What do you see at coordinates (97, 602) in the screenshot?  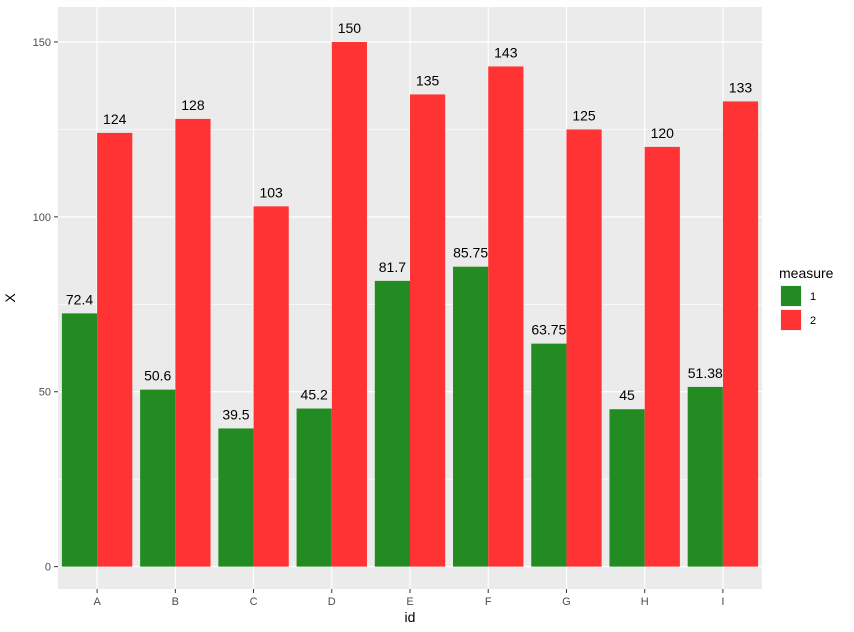 I see `x-tick-label: A` at bounding box center [97, 602].